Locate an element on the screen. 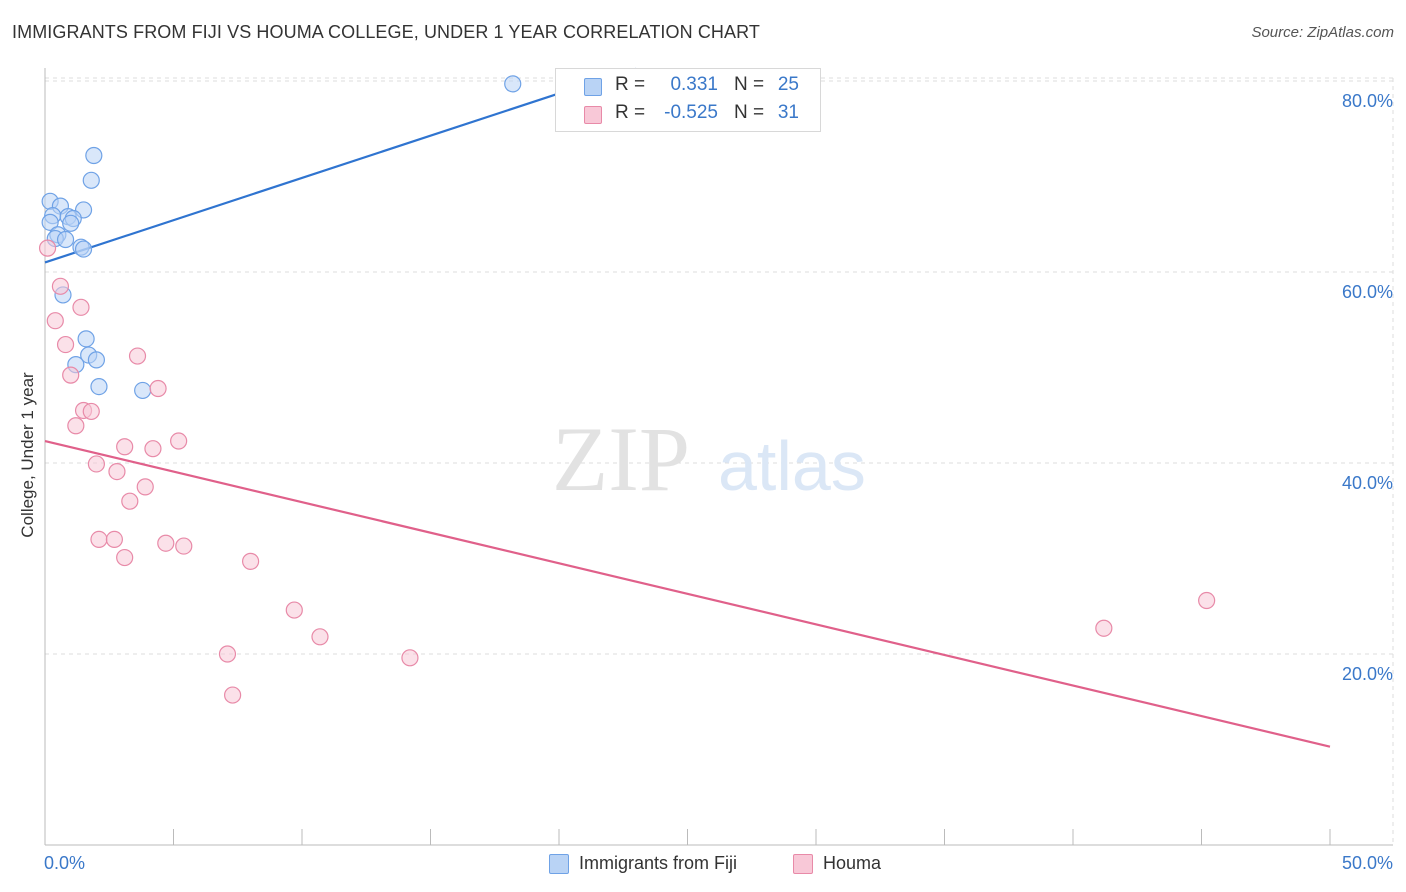  watermark-zip: ZIP is located at coordinates (621, 459).